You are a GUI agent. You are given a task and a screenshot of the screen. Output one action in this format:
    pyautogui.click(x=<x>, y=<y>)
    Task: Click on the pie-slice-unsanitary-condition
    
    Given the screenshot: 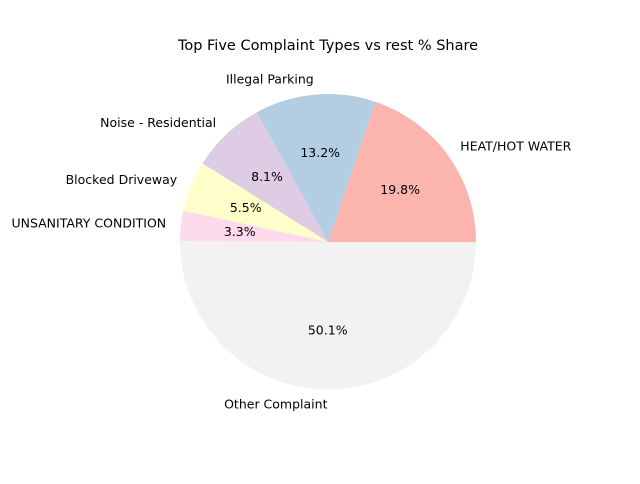 What is the action you would take?
    pyautogui.click(x=254, y=226)
    